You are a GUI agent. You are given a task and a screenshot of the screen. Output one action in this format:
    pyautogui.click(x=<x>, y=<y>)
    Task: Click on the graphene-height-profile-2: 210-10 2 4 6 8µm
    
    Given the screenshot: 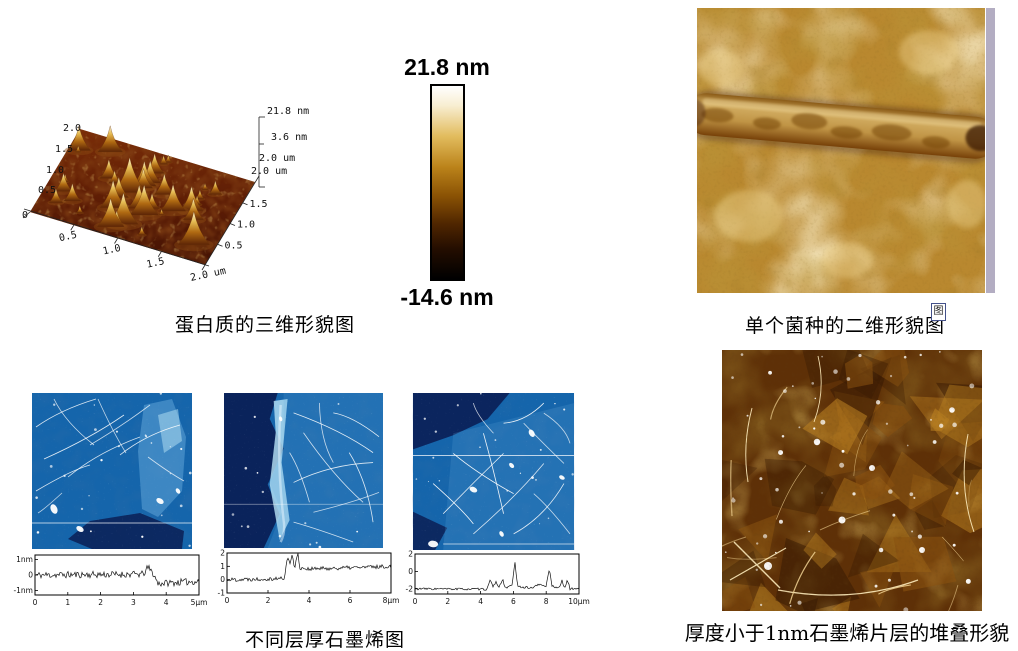 What is the action you would take?
    pyautogui.click(x=309, y=577)
    